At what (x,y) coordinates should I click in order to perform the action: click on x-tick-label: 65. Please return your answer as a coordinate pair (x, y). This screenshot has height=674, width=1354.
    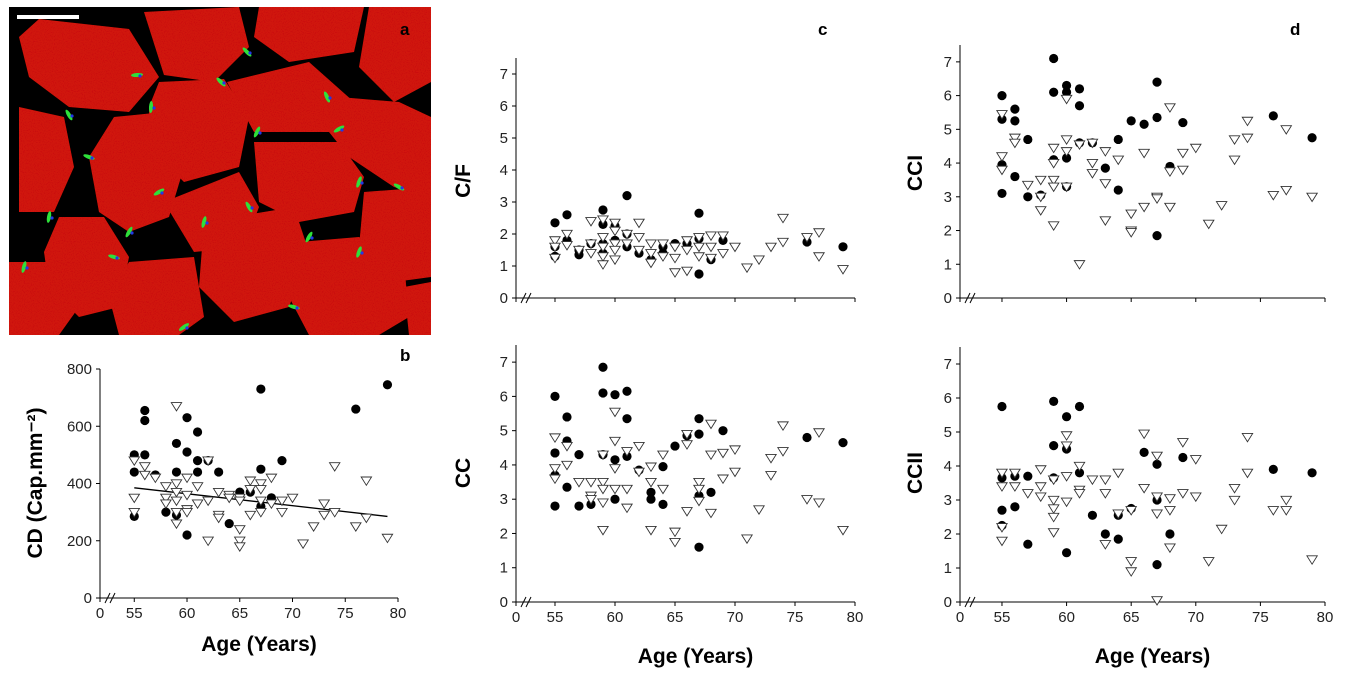
    Looking at the image, I should click on (239, 613).